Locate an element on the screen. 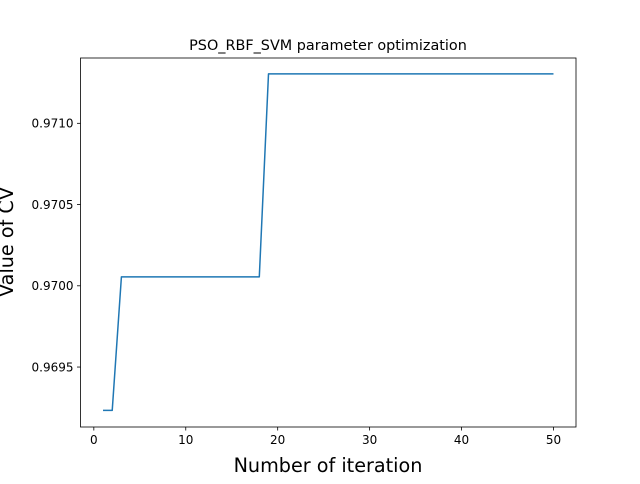 The image size is (640, 484). x-tick-label: 10 is located at coordinates (185, 440).